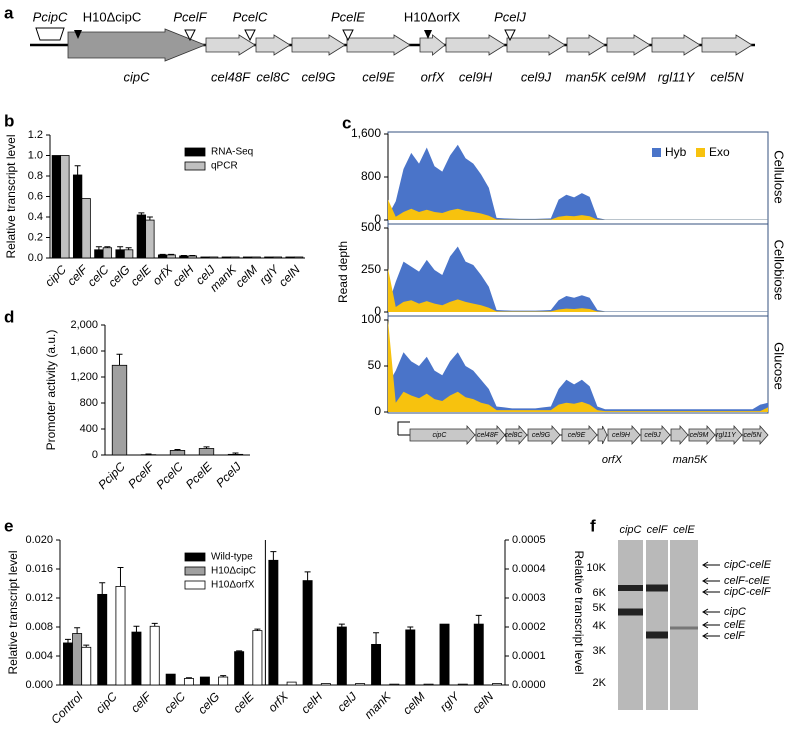 Image resolution: width=788 pixels, height=733 pixels. Describe the element at coordinates (779, 176) in the screenshot. I see `condition-label: Cellulose` at that location.